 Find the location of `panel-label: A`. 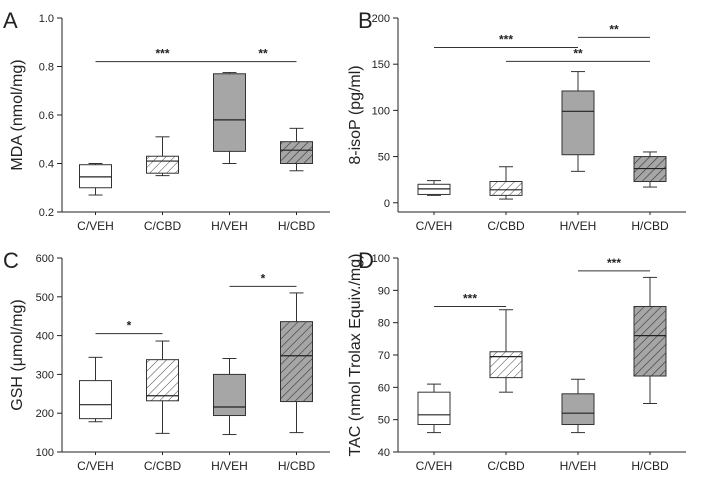

panel-label: A is located at coordinates (10, 20).